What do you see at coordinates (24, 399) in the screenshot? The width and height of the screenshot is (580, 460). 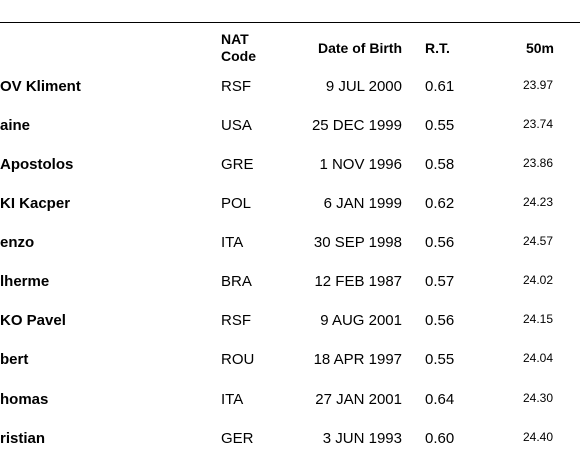 I see `athlete-name: homas` at bounding box center [24, 399].